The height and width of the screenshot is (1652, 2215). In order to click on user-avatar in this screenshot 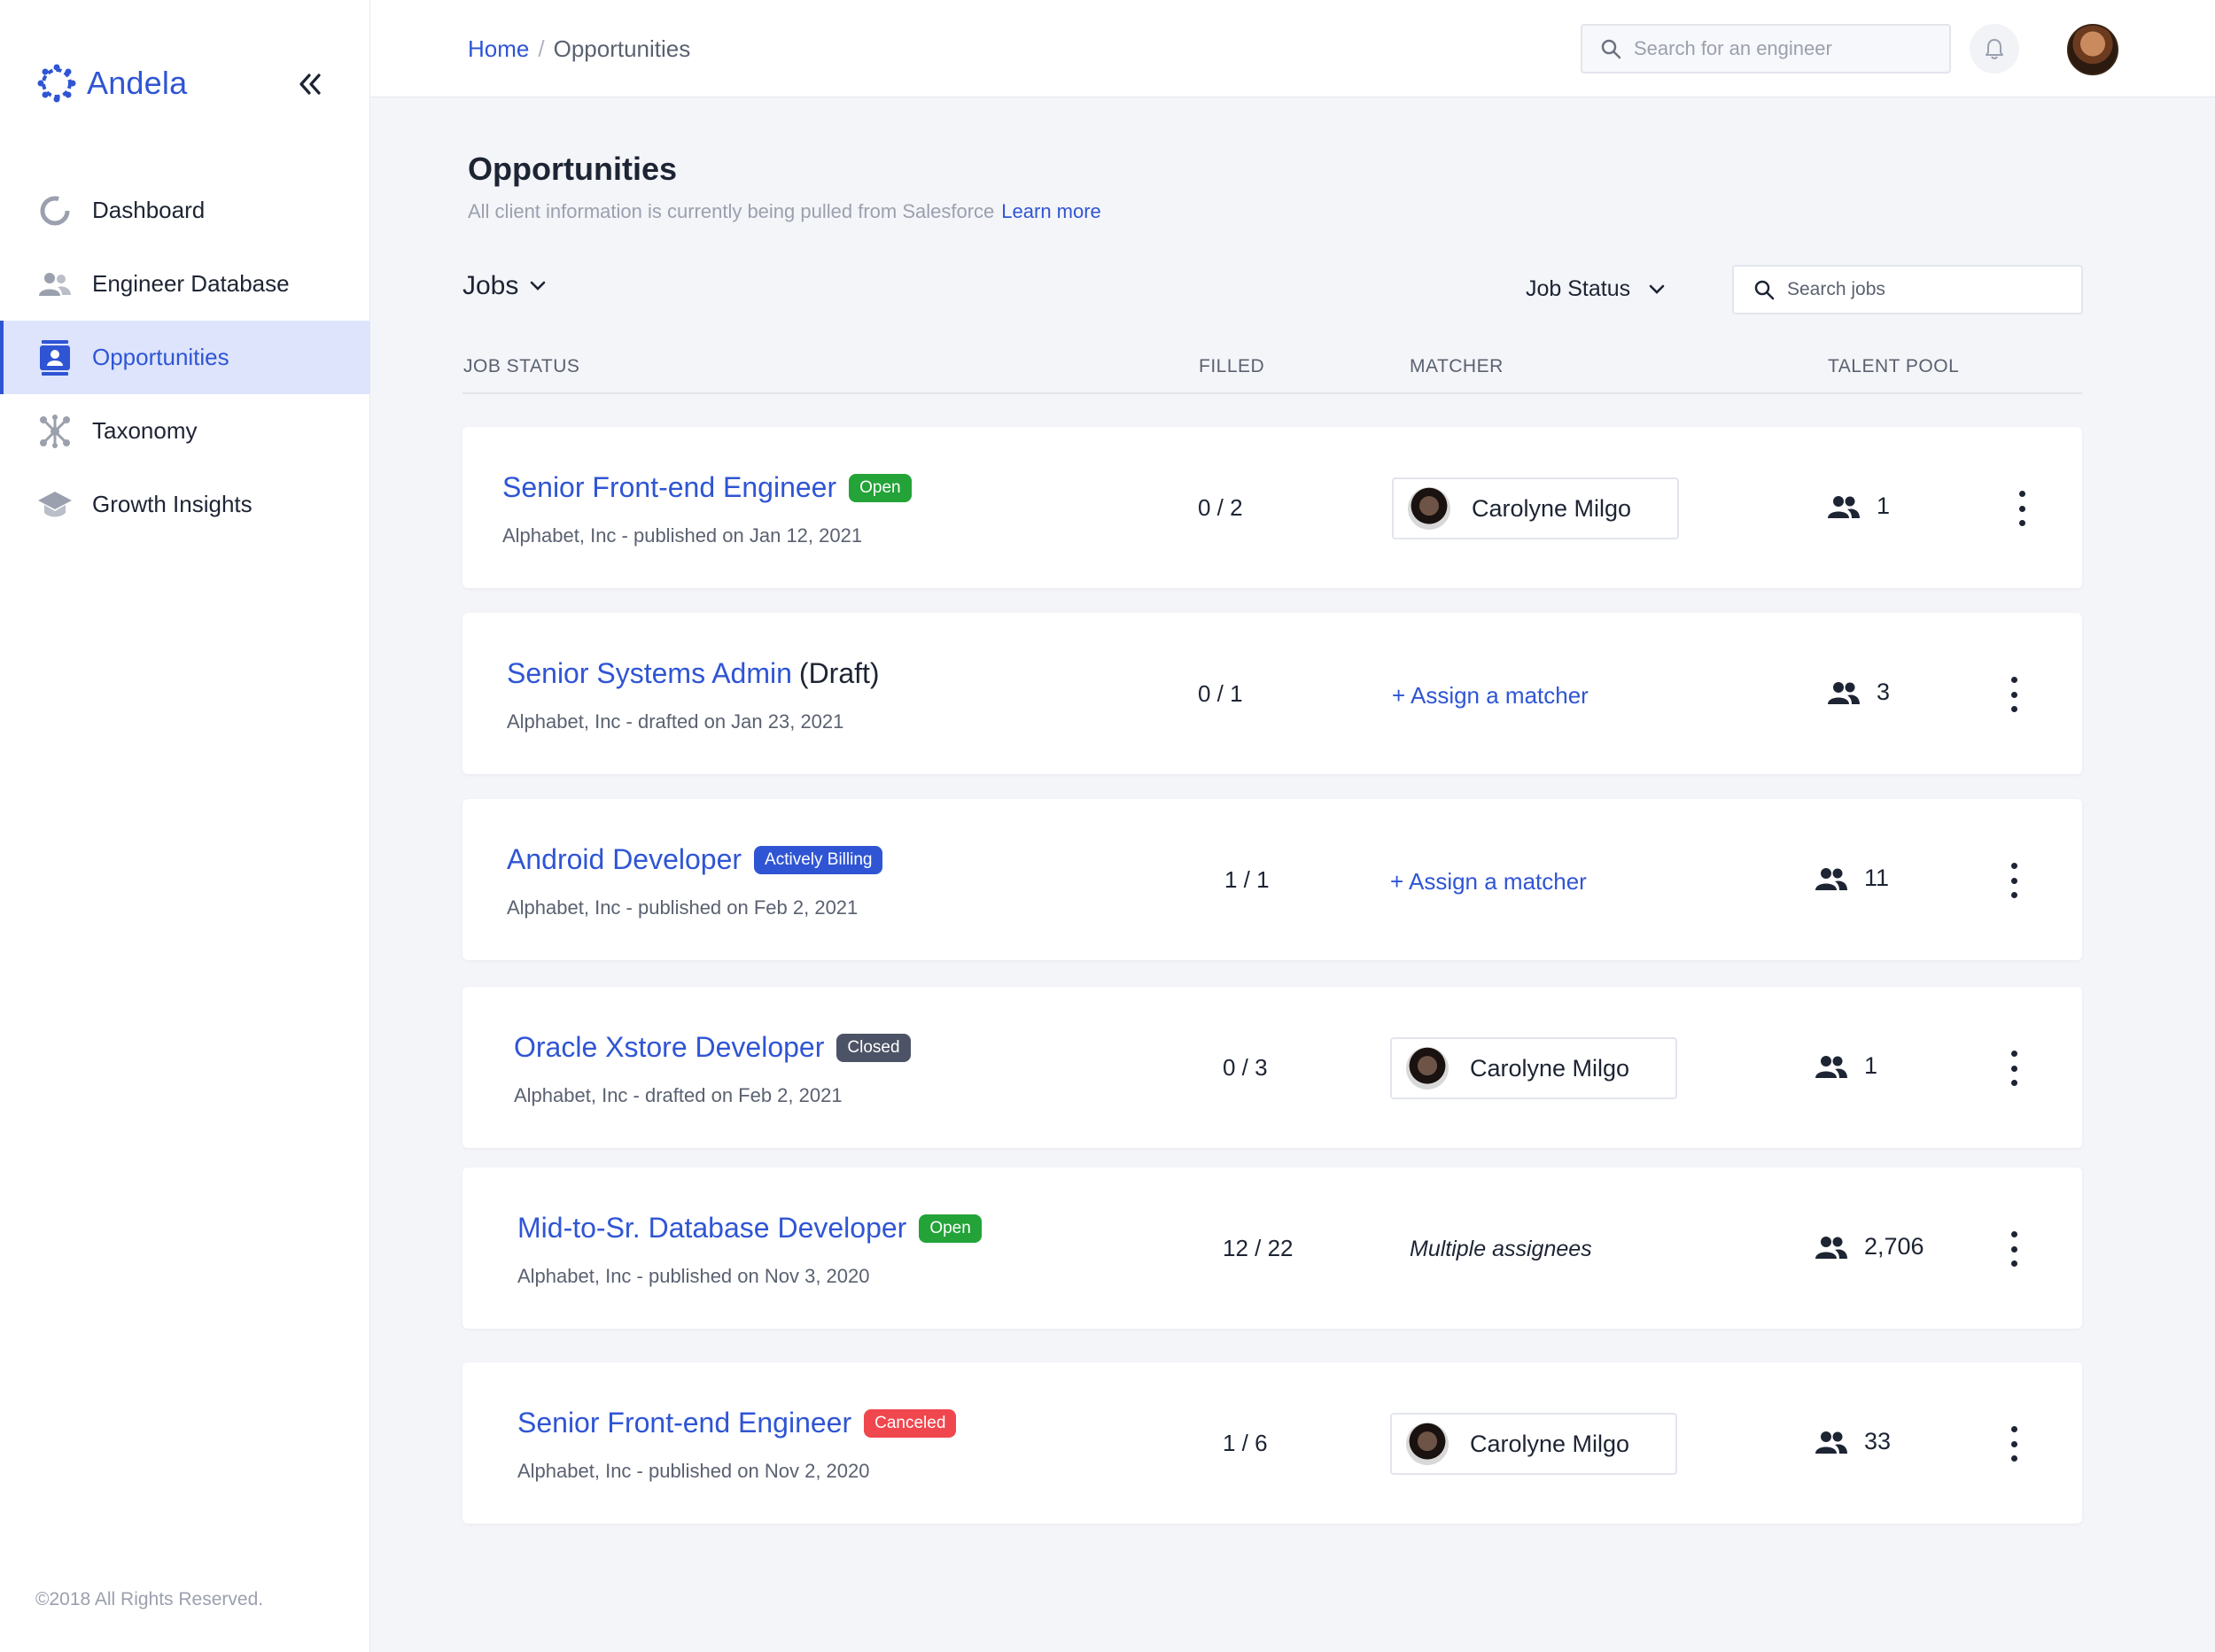, I will do `click(2092, 49)`.